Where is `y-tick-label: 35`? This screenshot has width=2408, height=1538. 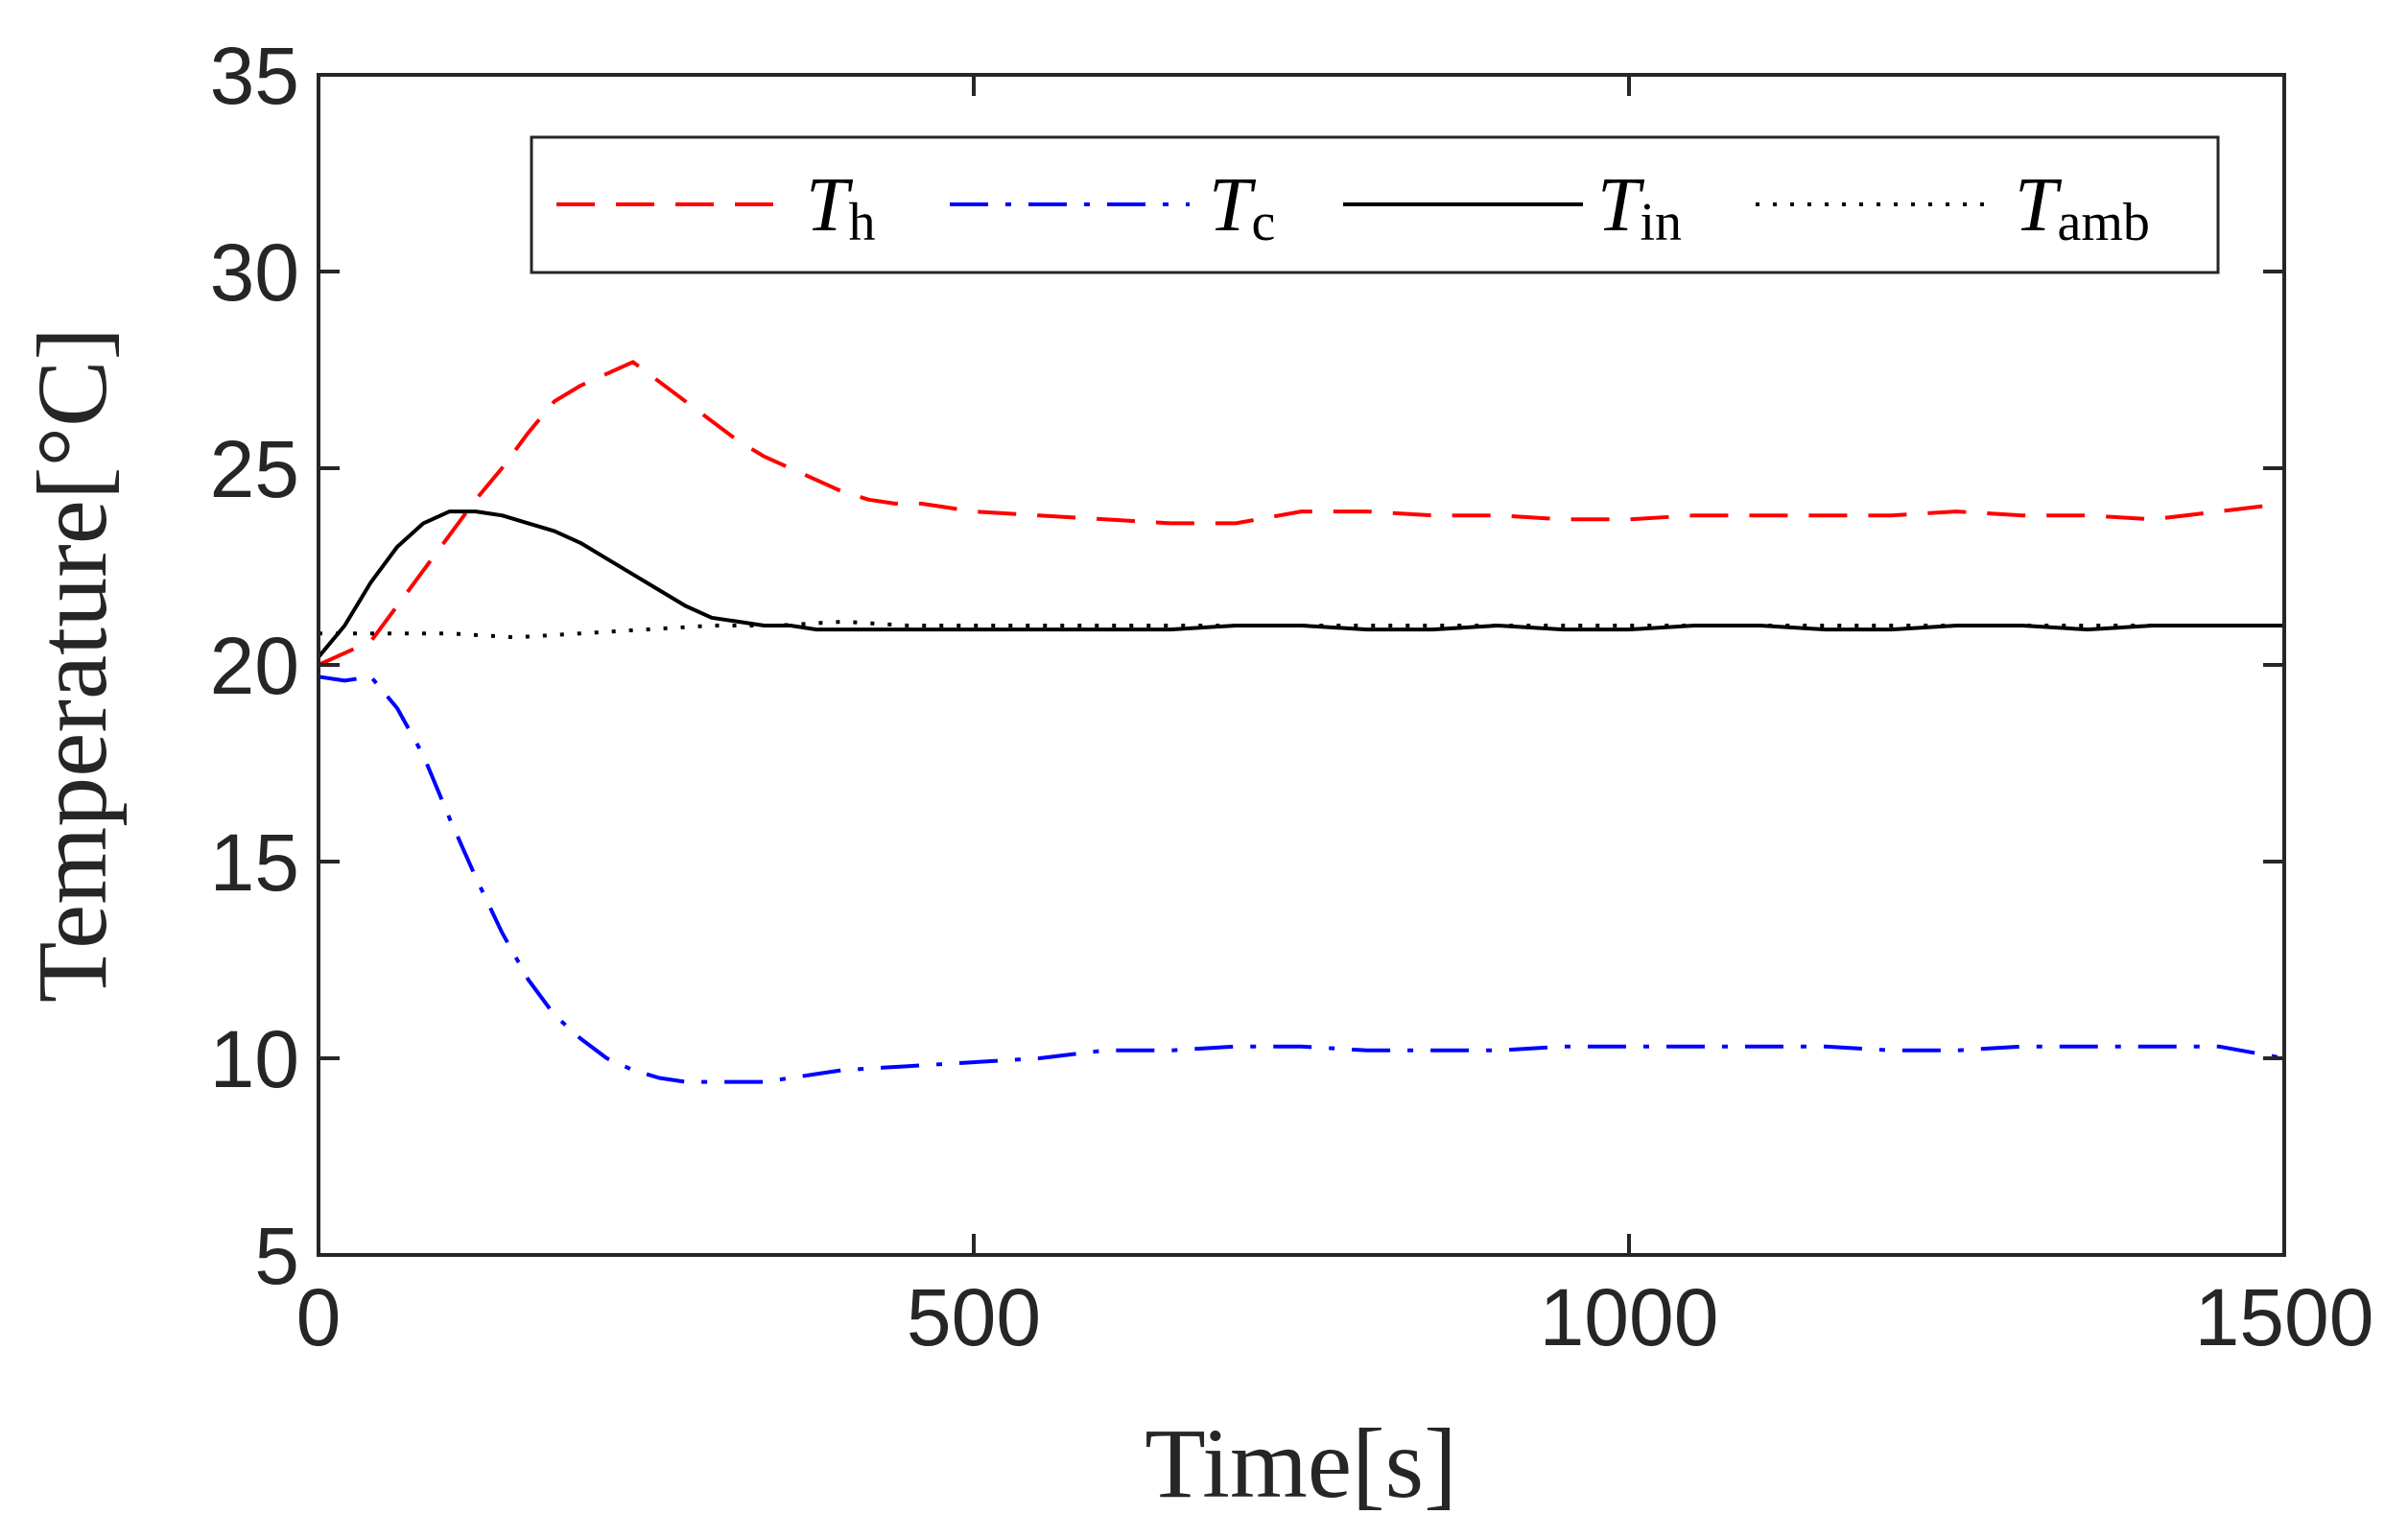 y-tick-label: 35 is located at coordinates (254, 76).